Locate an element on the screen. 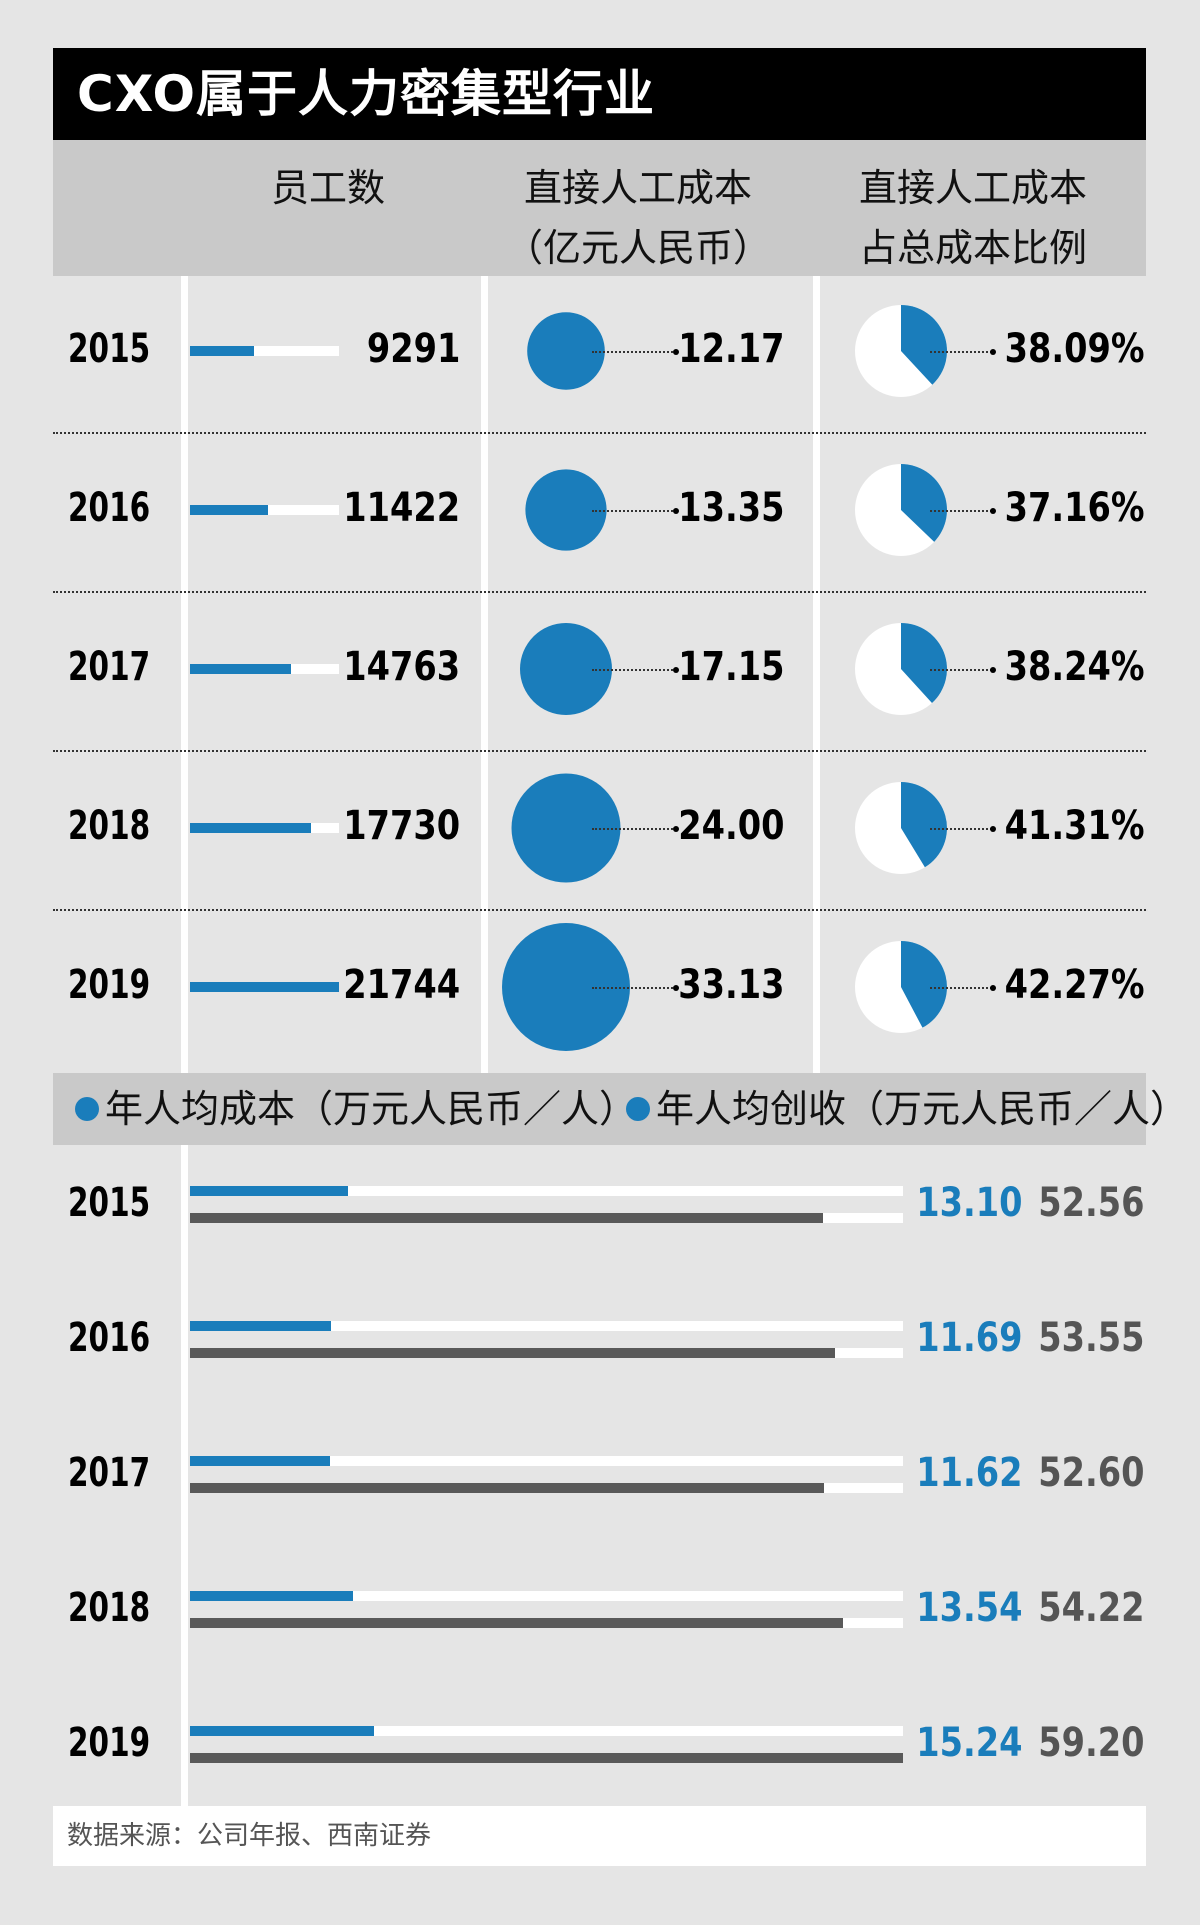 The image size is (1200, 1925). labor-cost-value: 17.15 is located at coordinates (731, 667).